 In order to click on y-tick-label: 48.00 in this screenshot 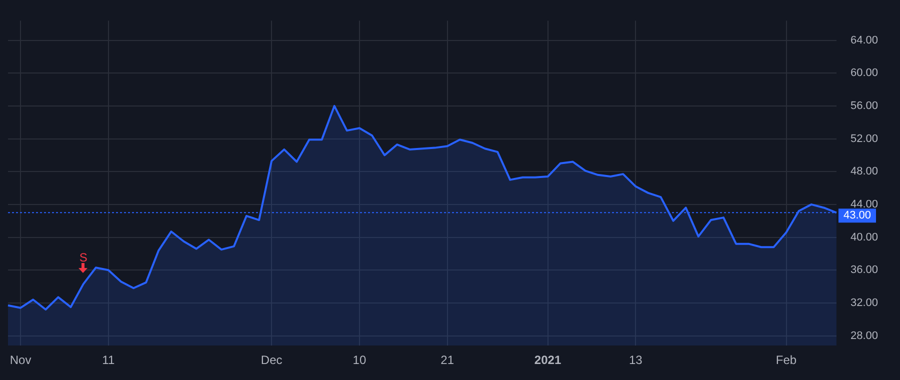, I will do `click(864, 172)`.